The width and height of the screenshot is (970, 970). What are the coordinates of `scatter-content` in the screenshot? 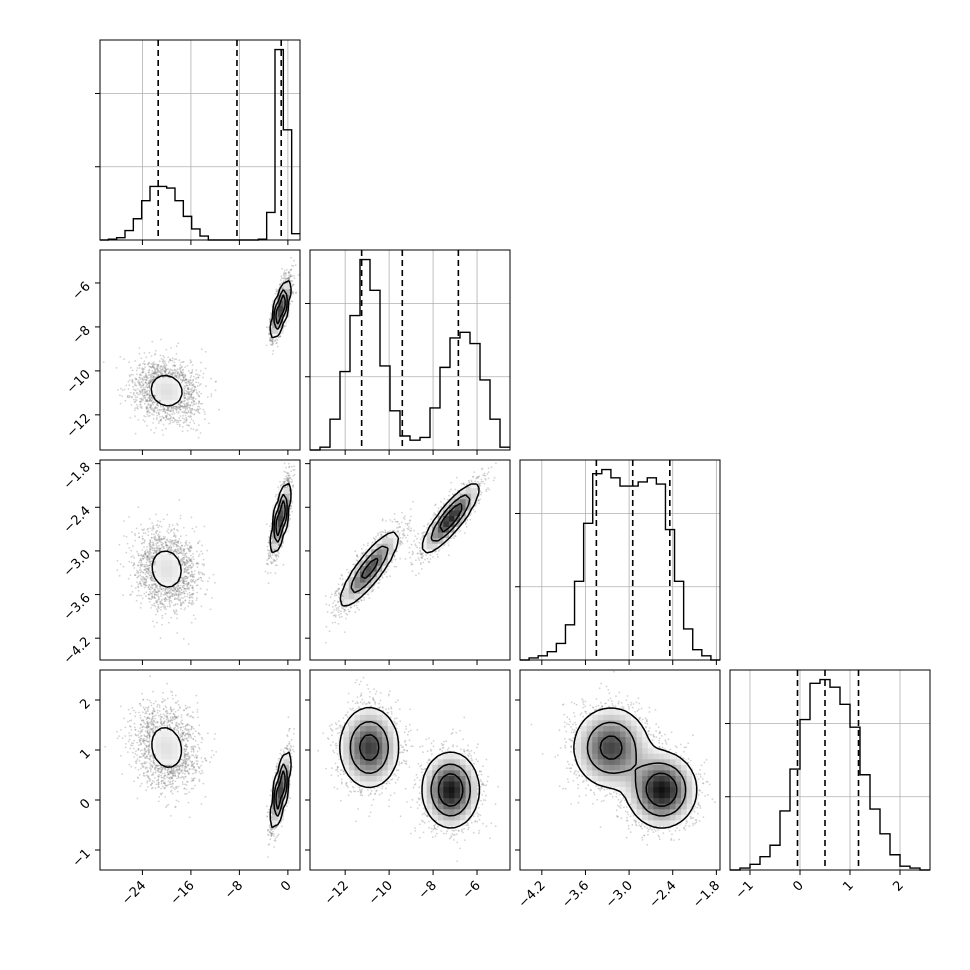 It's located at (201, 347).